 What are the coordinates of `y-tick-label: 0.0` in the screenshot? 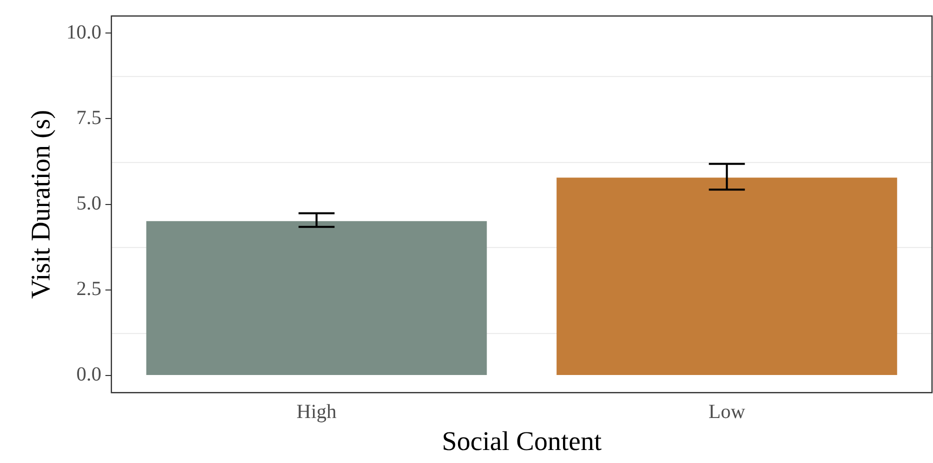 It's located at (89, 375).